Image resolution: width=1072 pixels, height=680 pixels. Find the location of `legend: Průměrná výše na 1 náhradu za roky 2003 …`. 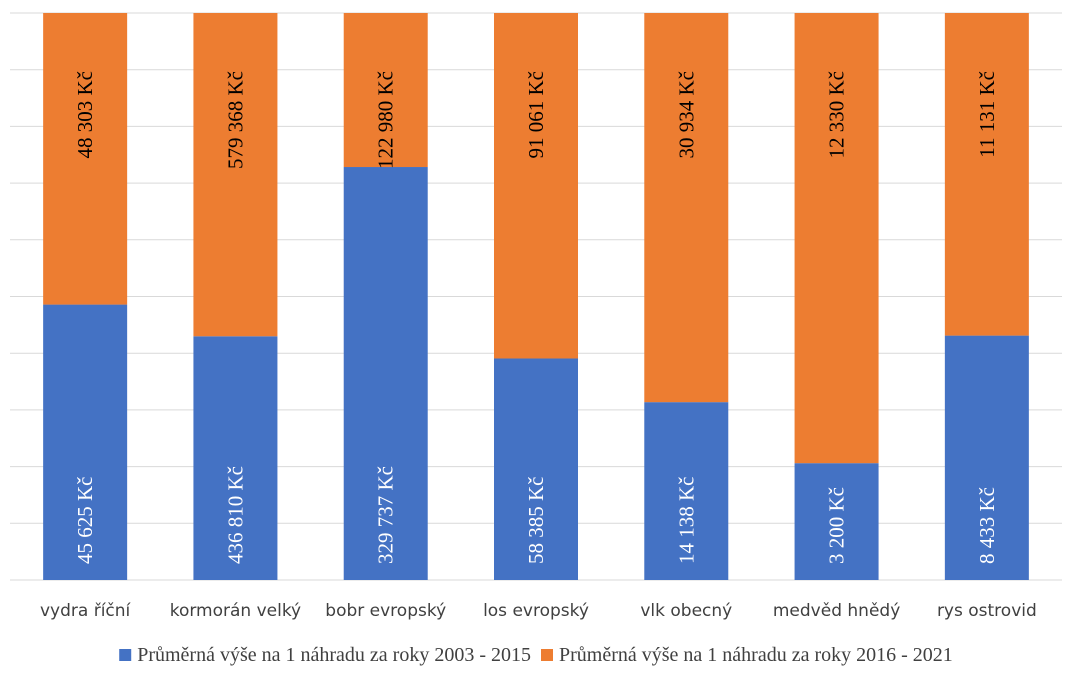

legend: Průměrná výše na 1 náhradu za roky 2003 … is located at coordinates (536, 655).